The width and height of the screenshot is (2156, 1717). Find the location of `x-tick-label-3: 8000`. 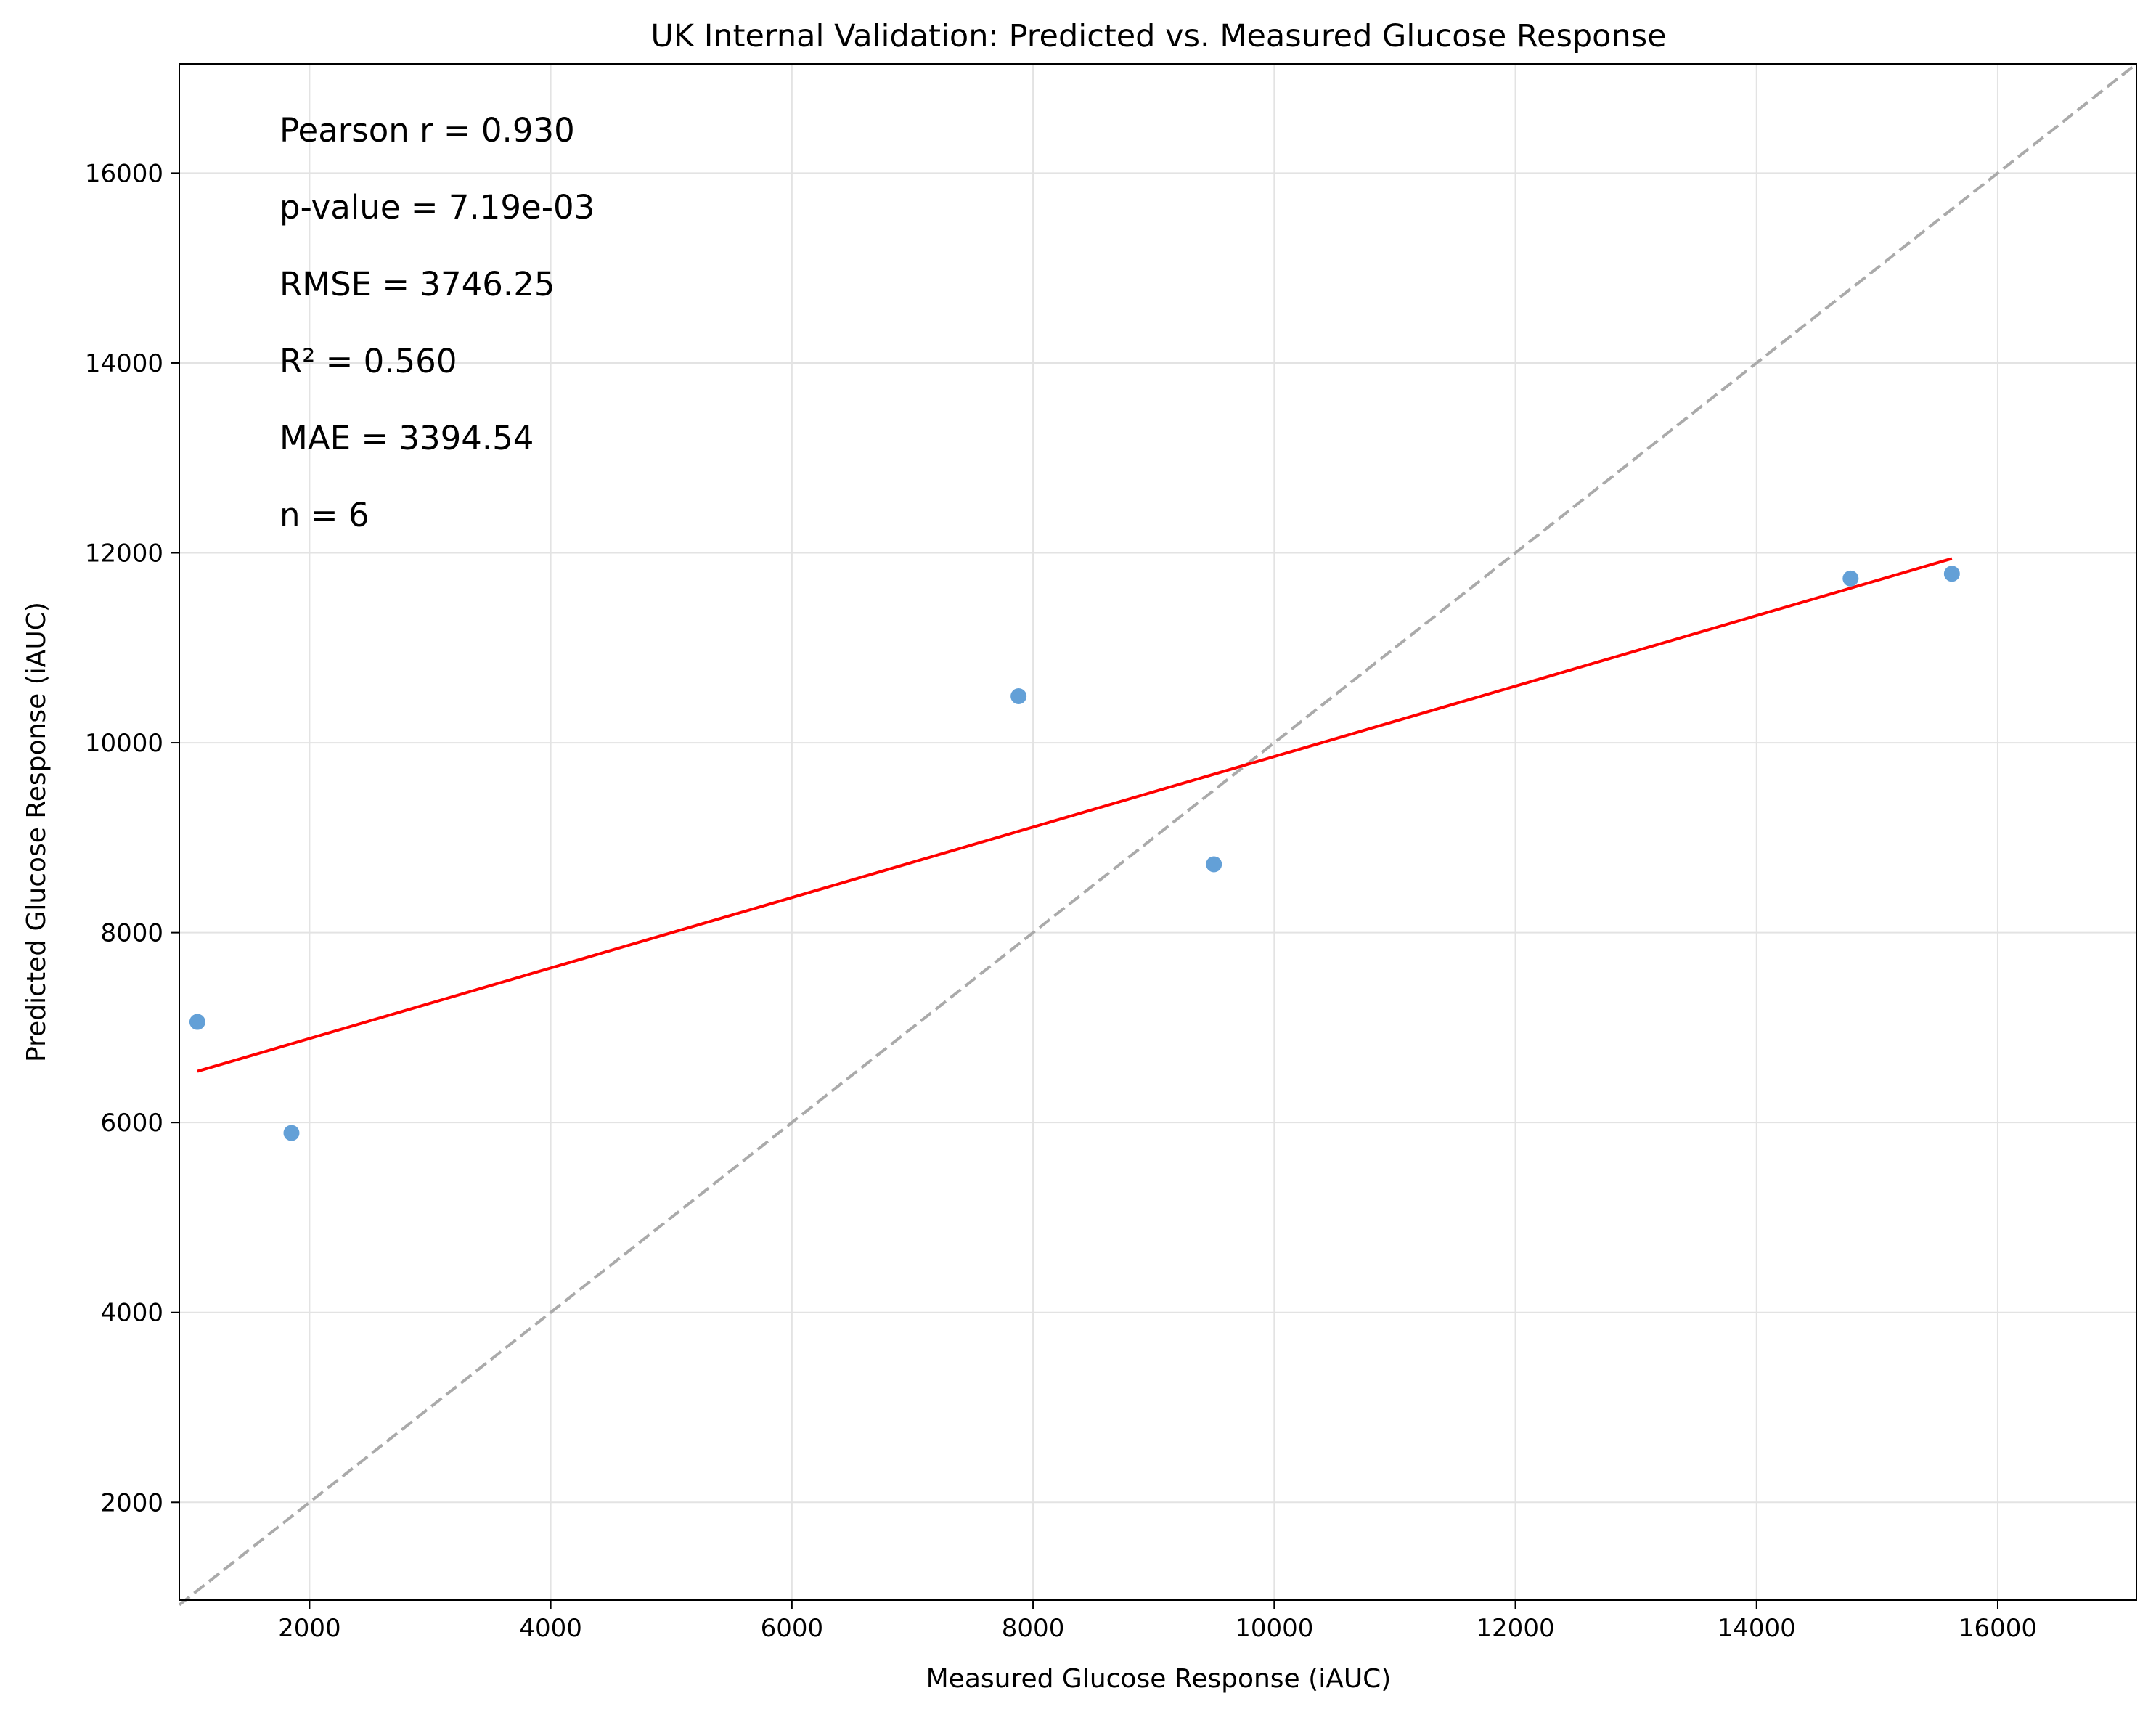

x-tick-label-3: 8000 is located at coordinates (1034, 1628).